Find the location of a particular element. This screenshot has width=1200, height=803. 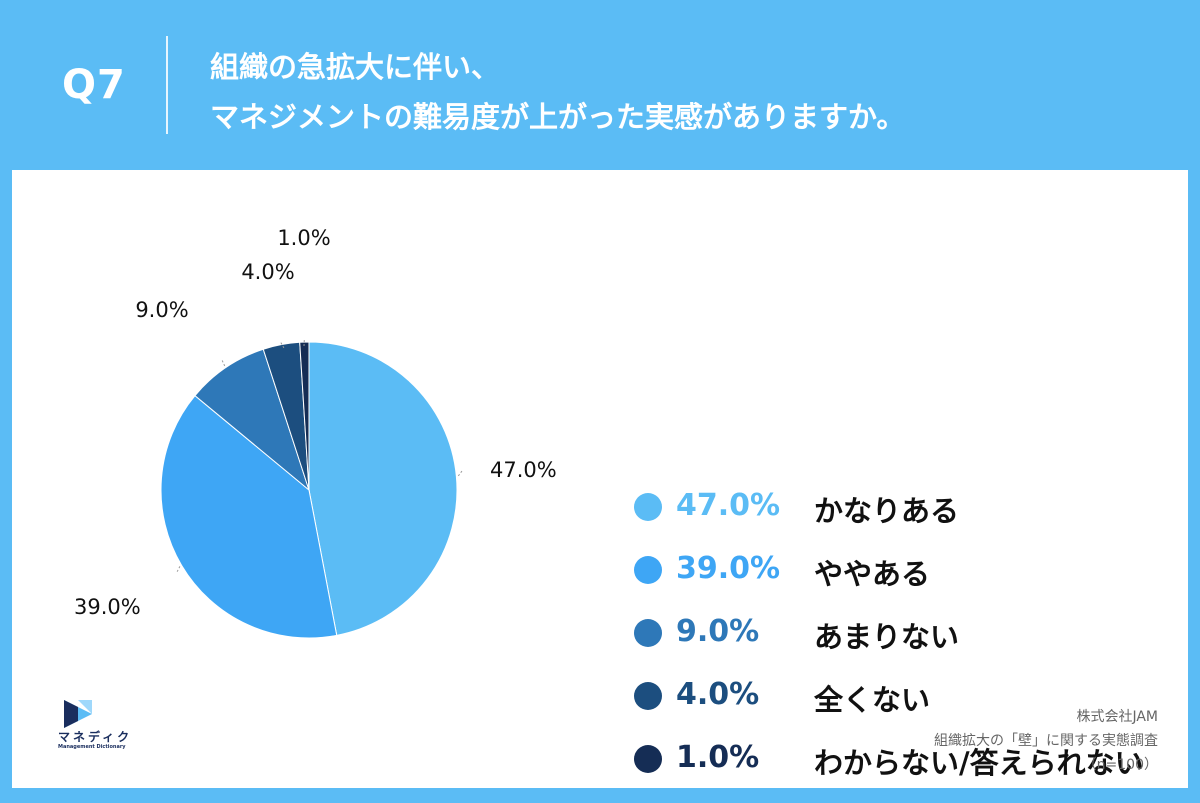

logo-name: マネディク is located at coordinates (95, 736).